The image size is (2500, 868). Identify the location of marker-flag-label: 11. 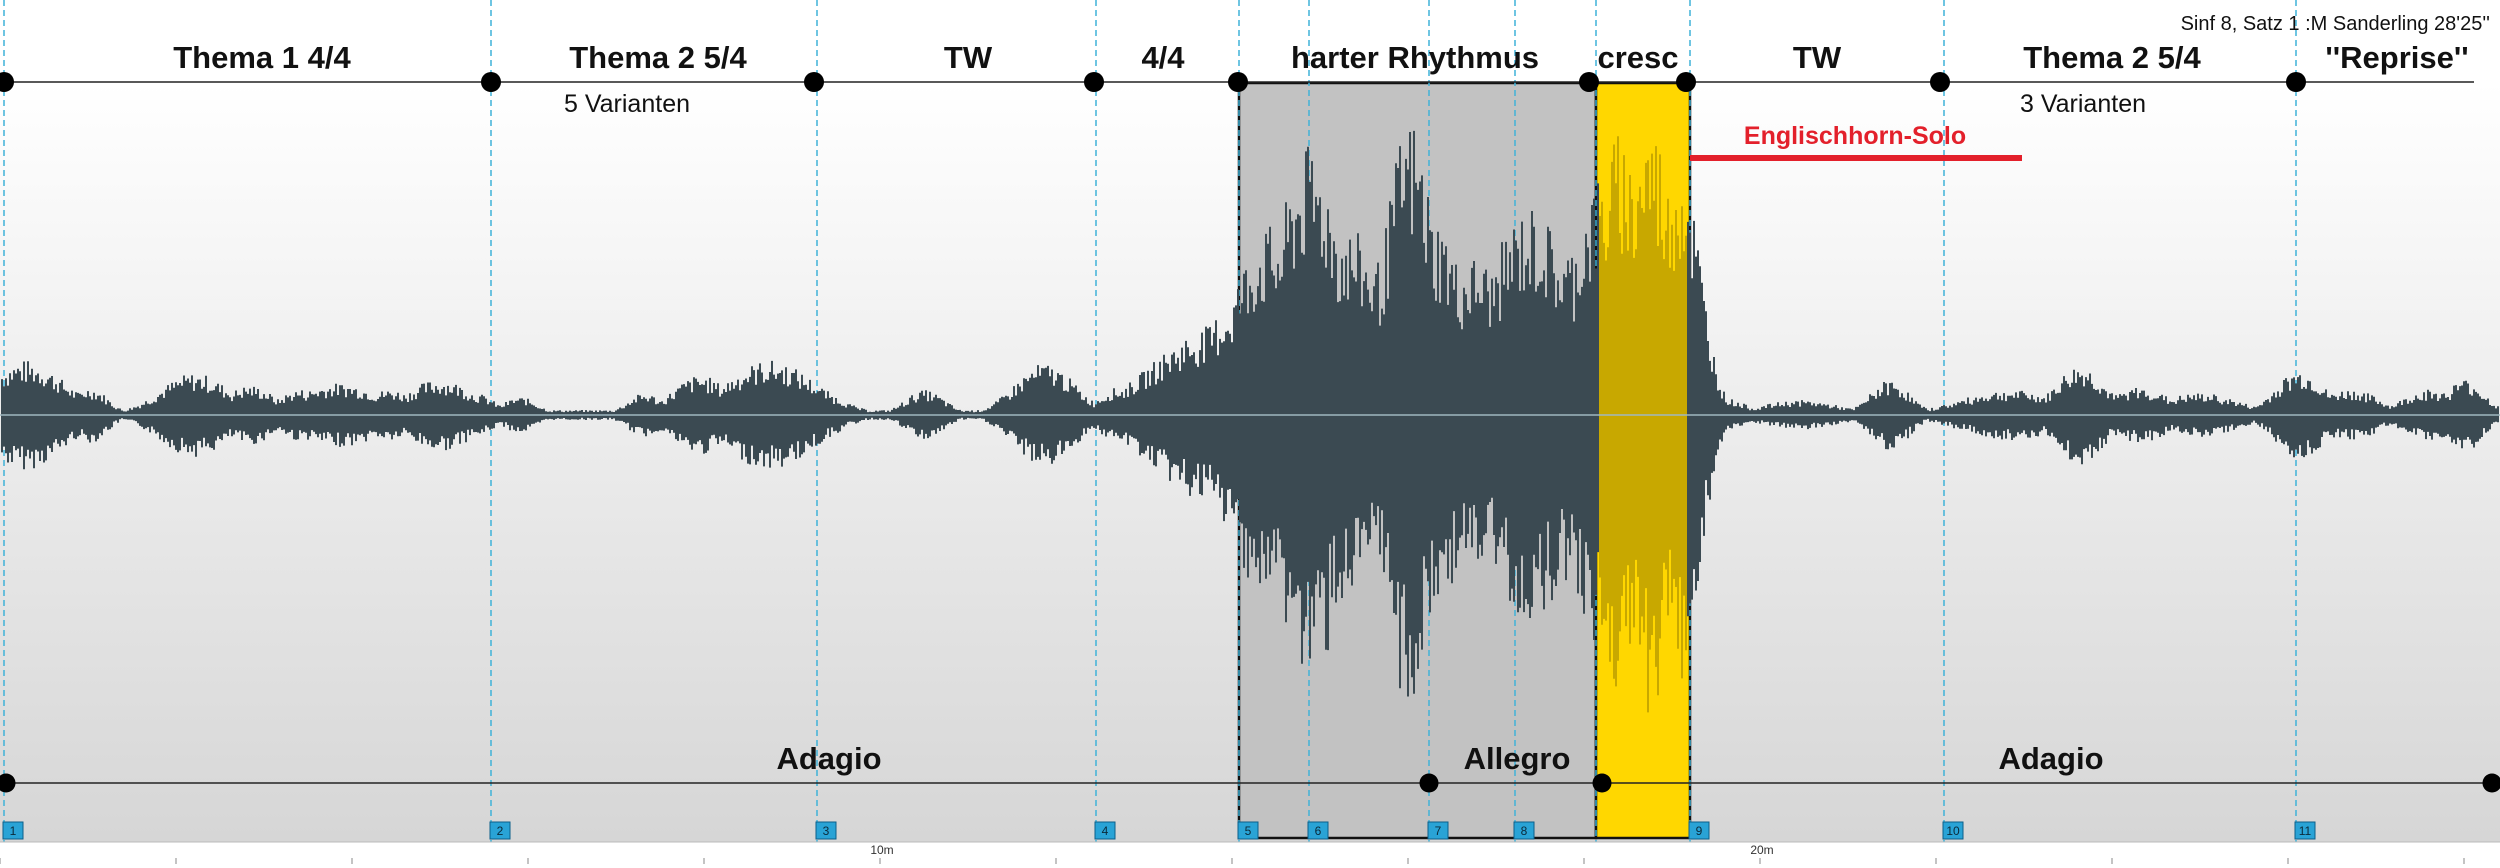
(2305, 831).